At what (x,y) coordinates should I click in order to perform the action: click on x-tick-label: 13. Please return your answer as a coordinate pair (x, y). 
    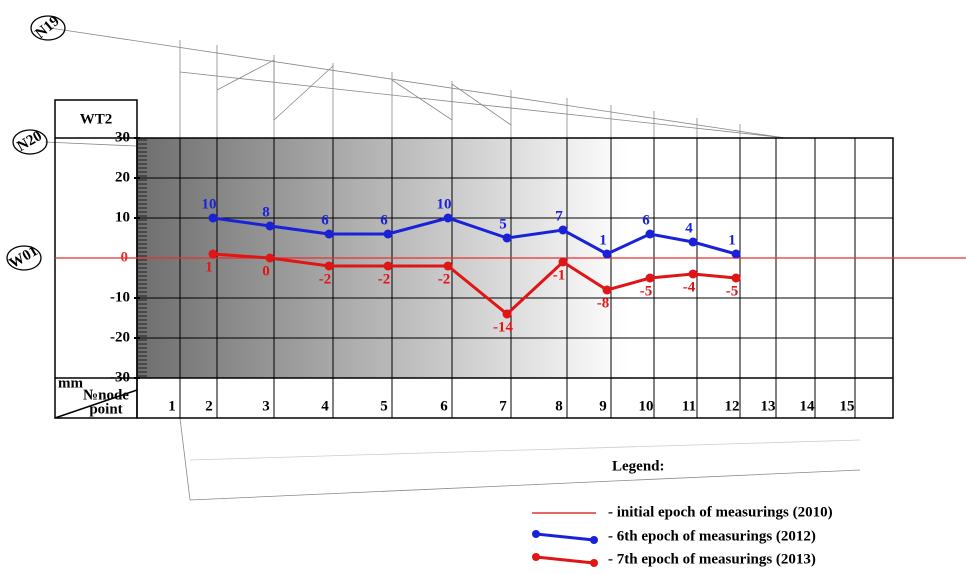
    Looking at the image, I should click on (768, 406).